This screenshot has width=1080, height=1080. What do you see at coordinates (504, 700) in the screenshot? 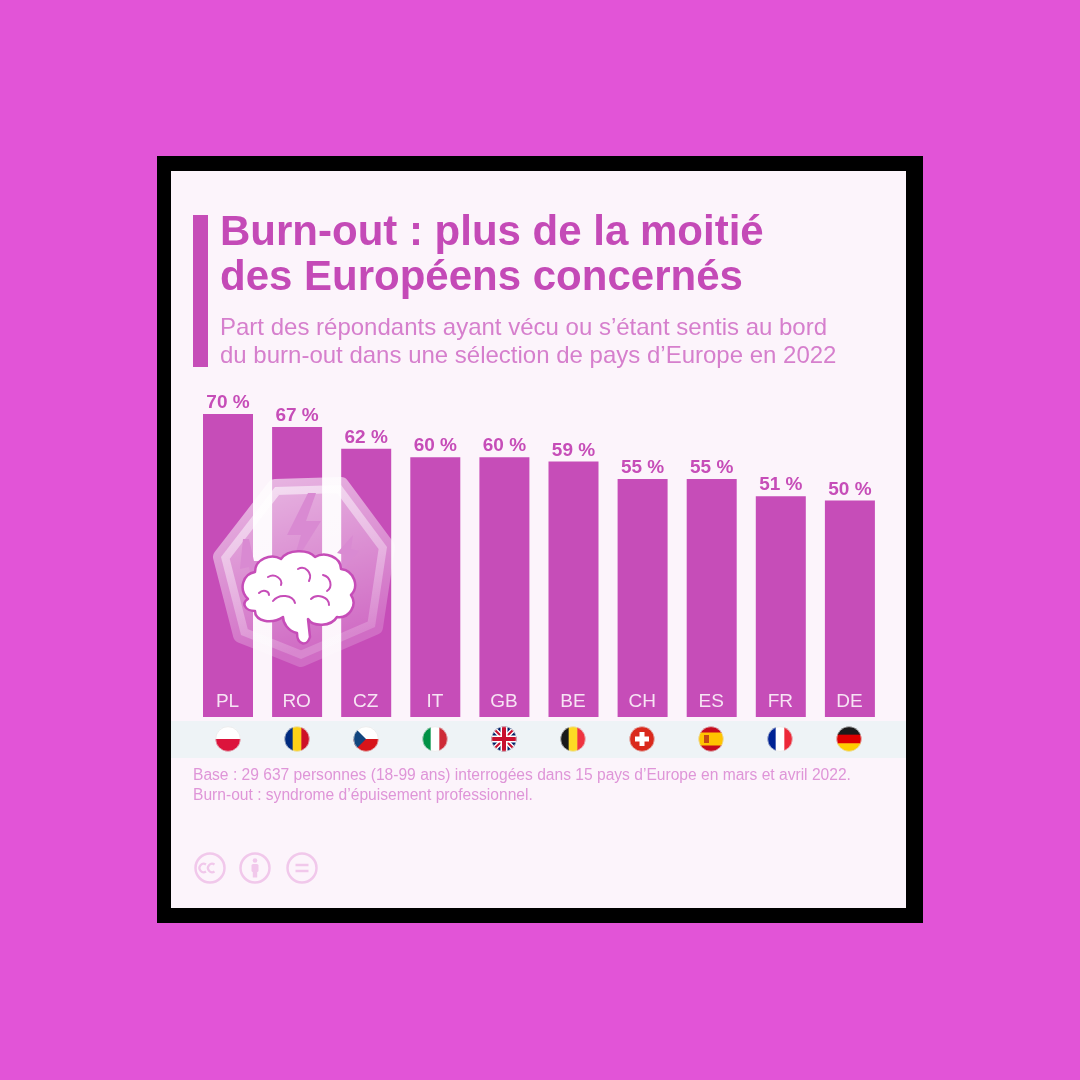
I see `x-tick-label: GB` at bounding box center [504, 700].